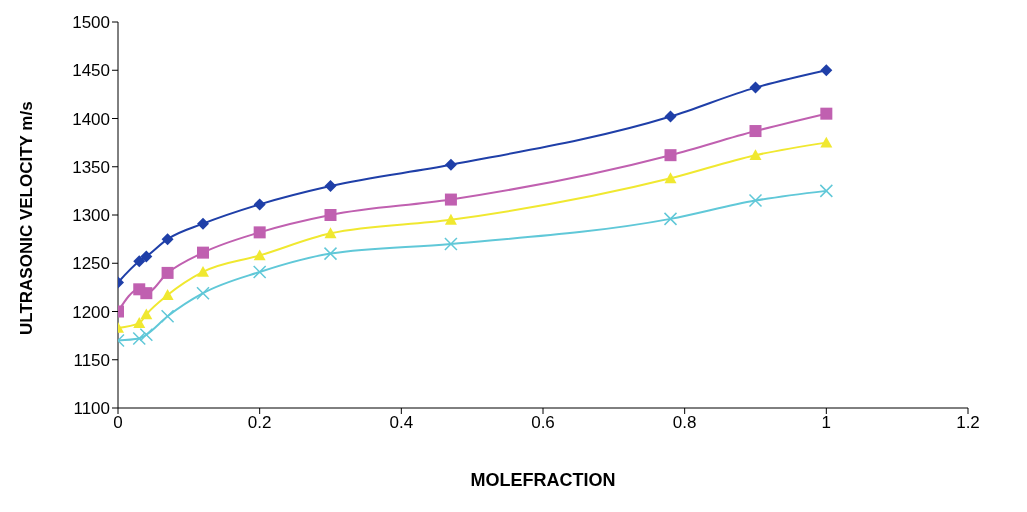  What do you see at coordinates (684, 423) in the screenshot?
I see `x-tick-label: 0.8` at bounding box center [684, 423].